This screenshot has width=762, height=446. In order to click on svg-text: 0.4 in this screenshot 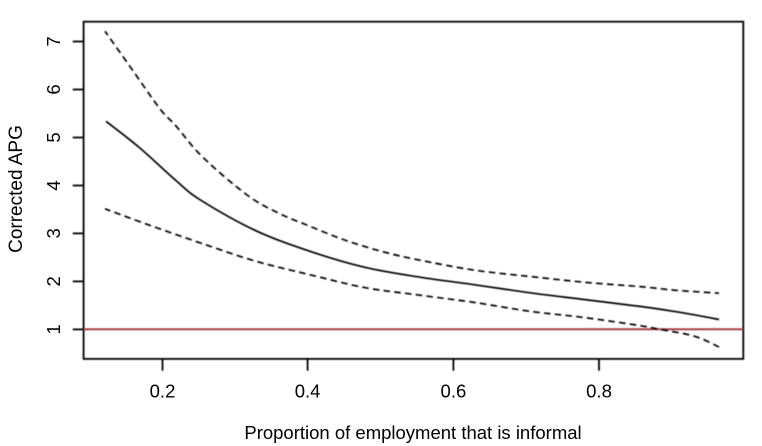, I will do `click(308, 390)`.